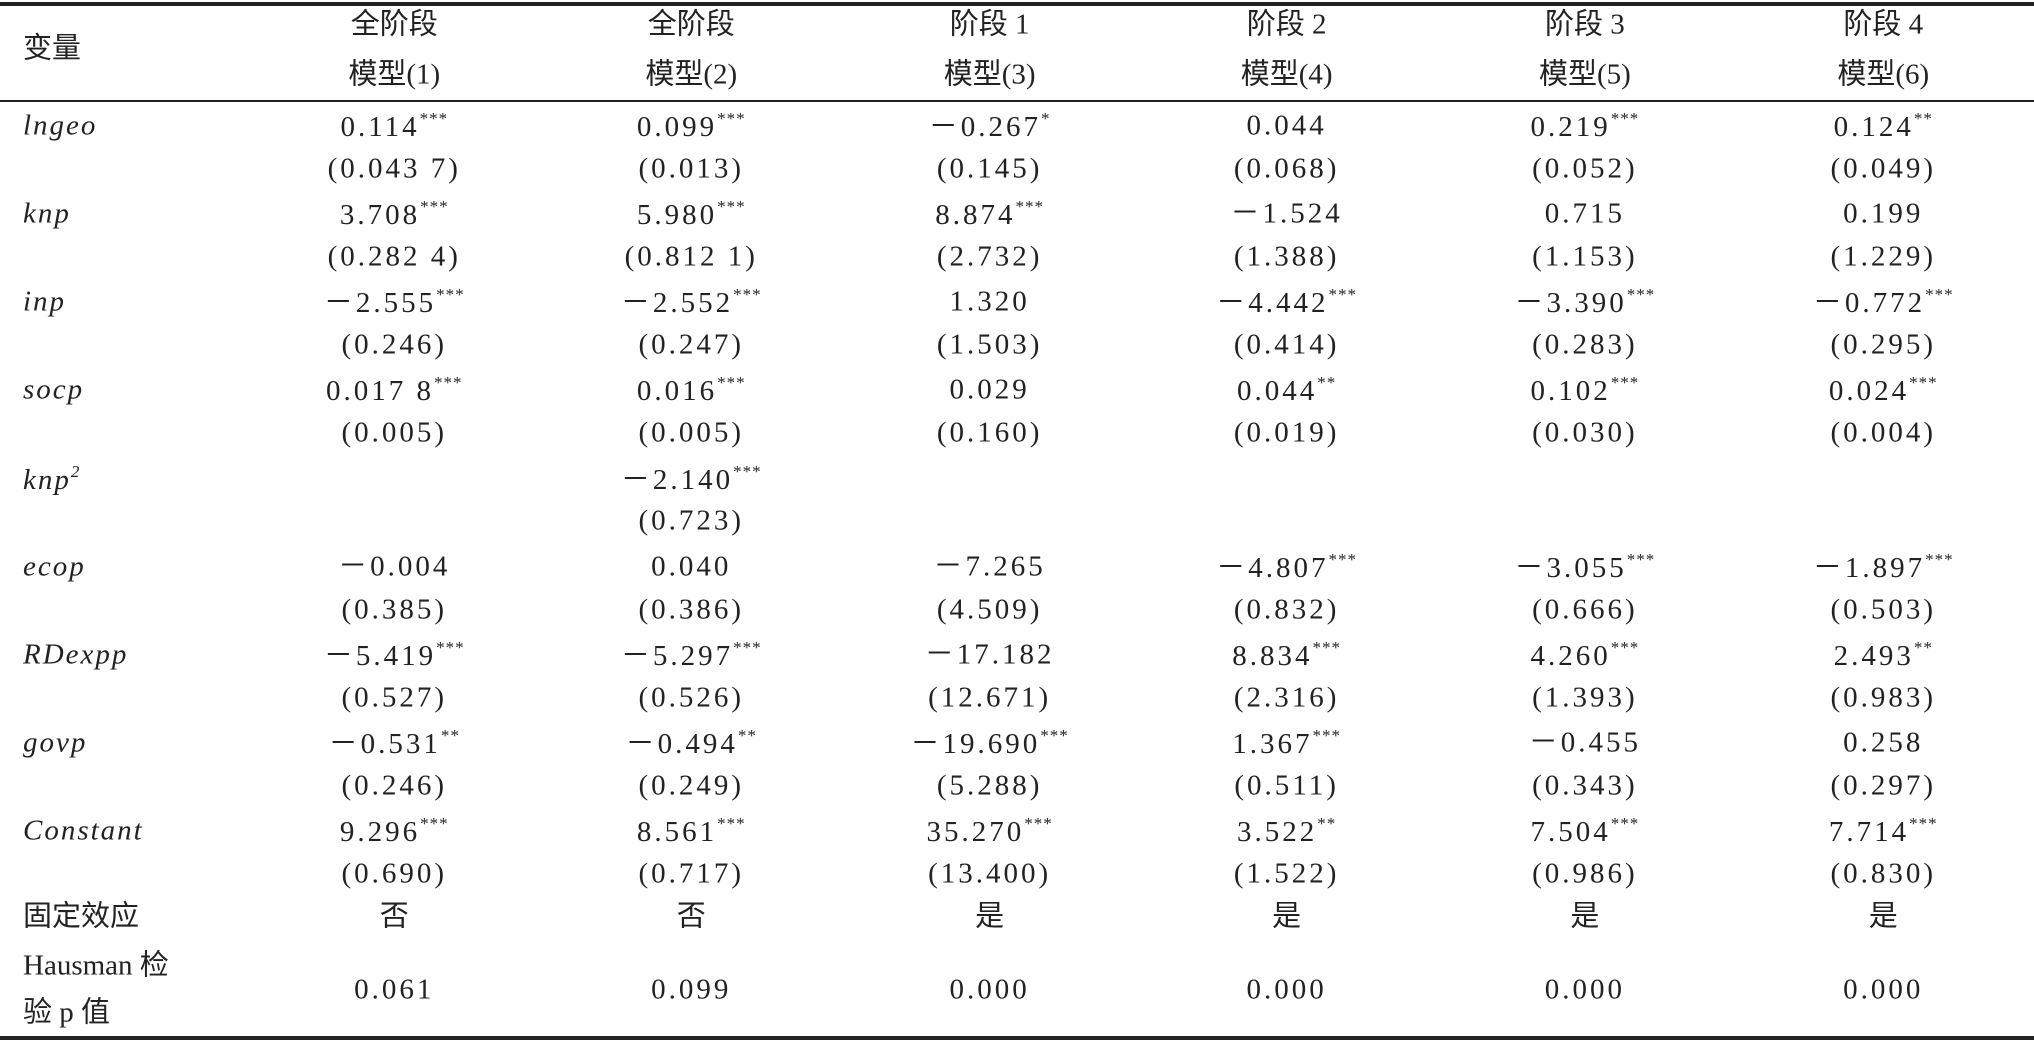  Describe the element at coordinates (1585, 344) in the screenshot. I see `standard-error: (0.283)` at that location.